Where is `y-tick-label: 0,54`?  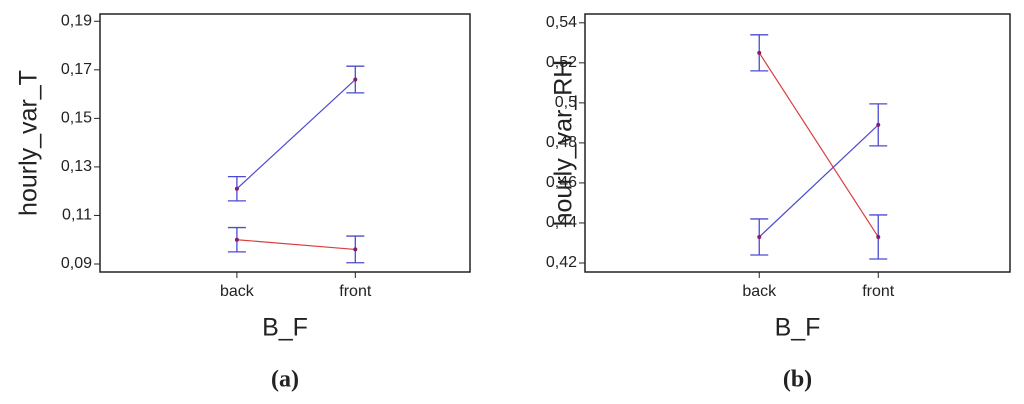 y-tick-label: 0,54 is located at coordinates (561, 22).